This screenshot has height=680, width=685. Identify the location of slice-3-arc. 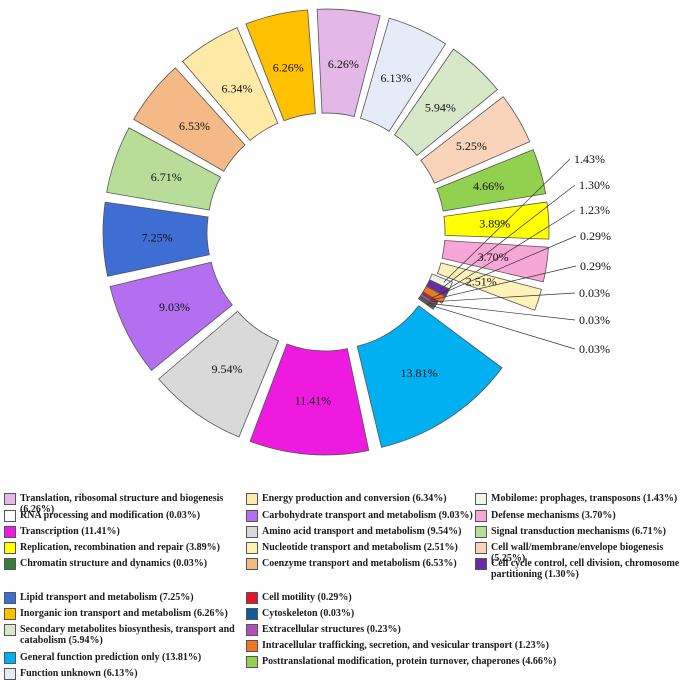
(446, 102).